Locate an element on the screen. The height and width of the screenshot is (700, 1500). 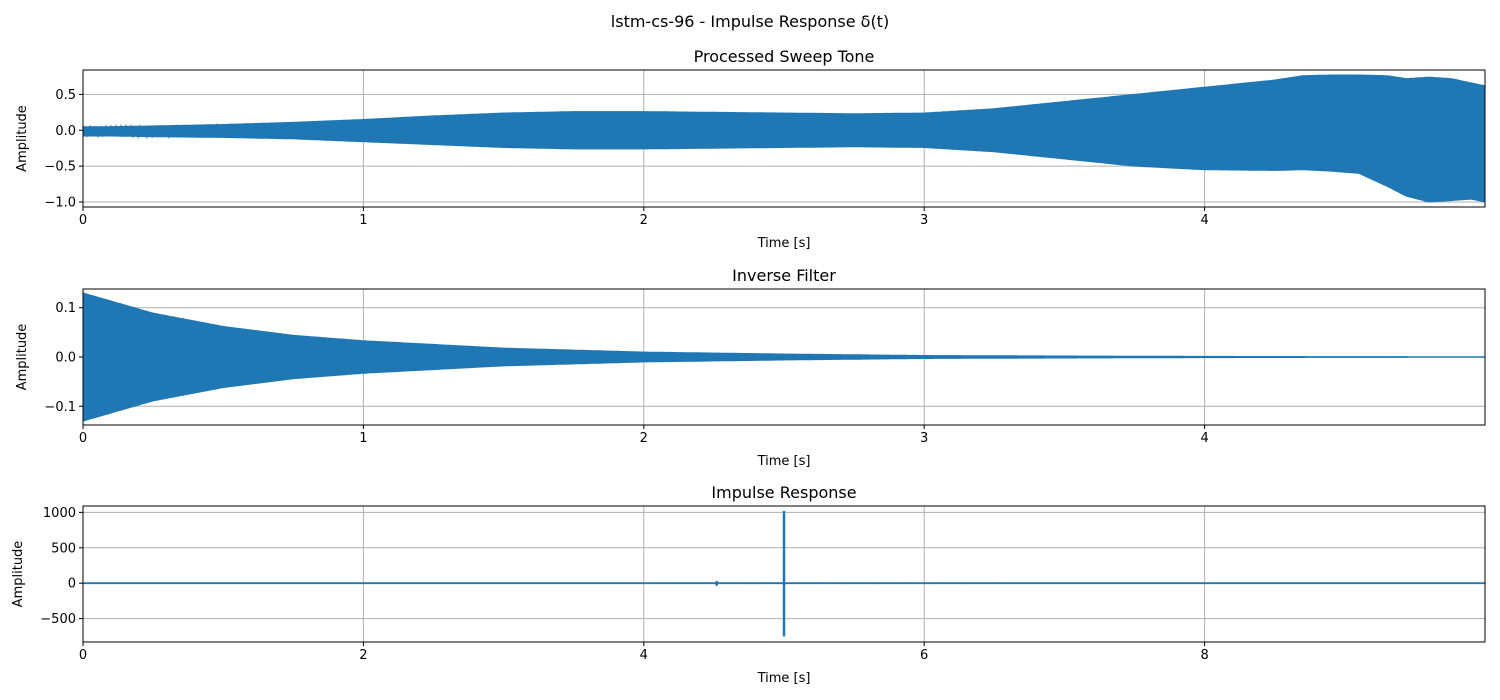
ytick-label: −0.5 is located at coordinates (60, 167).